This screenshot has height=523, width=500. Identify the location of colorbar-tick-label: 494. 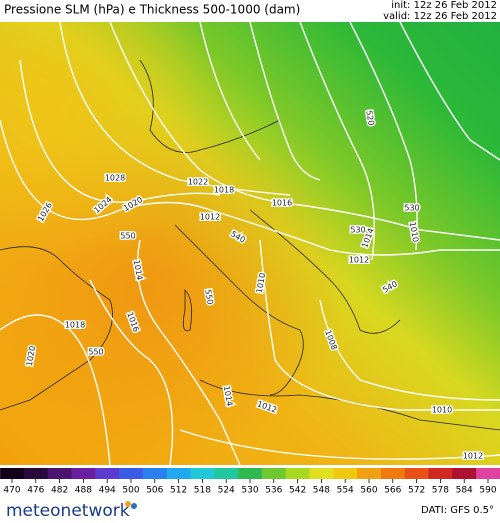
(107, 491).